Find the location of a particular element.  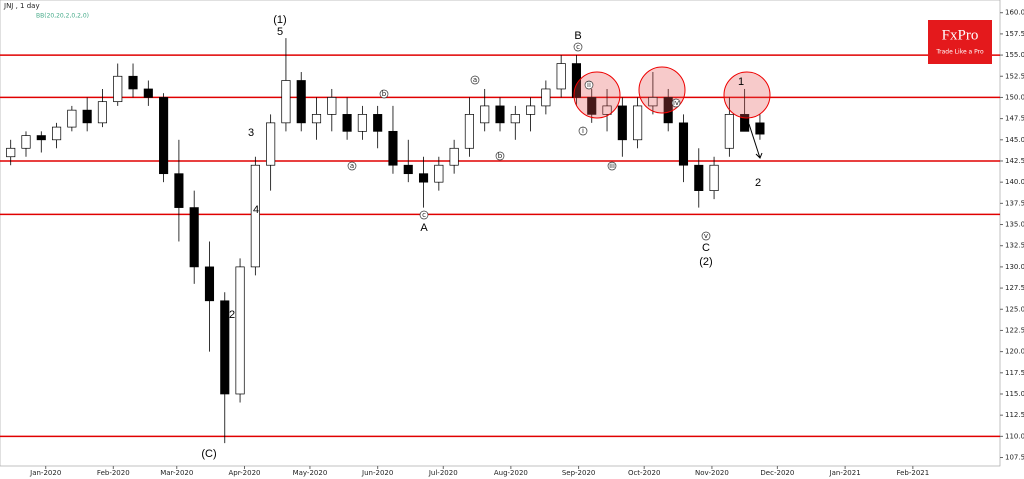

y-tick-label: 145.00 is located at coordinates (1014, 140).